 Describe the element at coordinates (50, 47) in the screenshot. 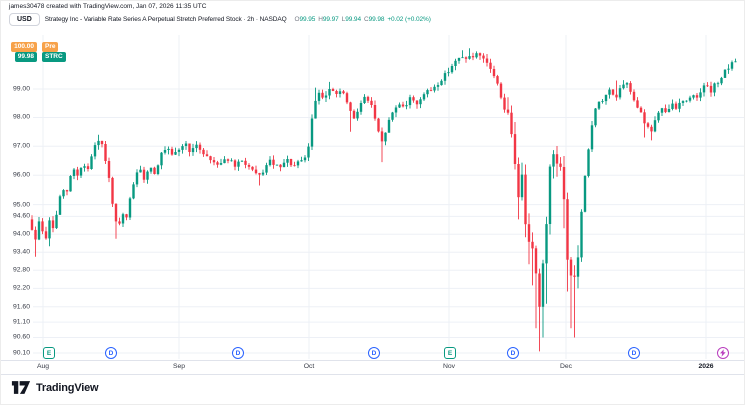

I see `premarket-tag-badge: Pre` at that location.